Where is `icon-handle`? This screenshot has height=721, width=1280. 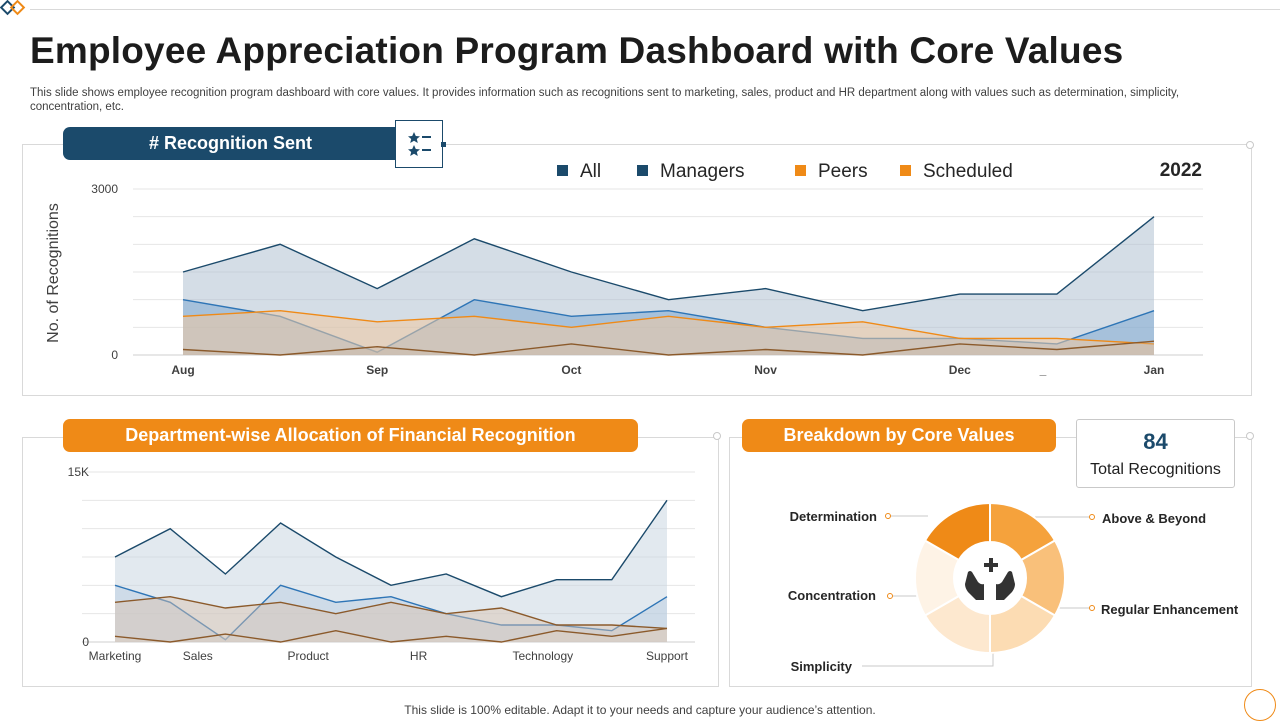
icon-handle is located at coordinates (443, 144).